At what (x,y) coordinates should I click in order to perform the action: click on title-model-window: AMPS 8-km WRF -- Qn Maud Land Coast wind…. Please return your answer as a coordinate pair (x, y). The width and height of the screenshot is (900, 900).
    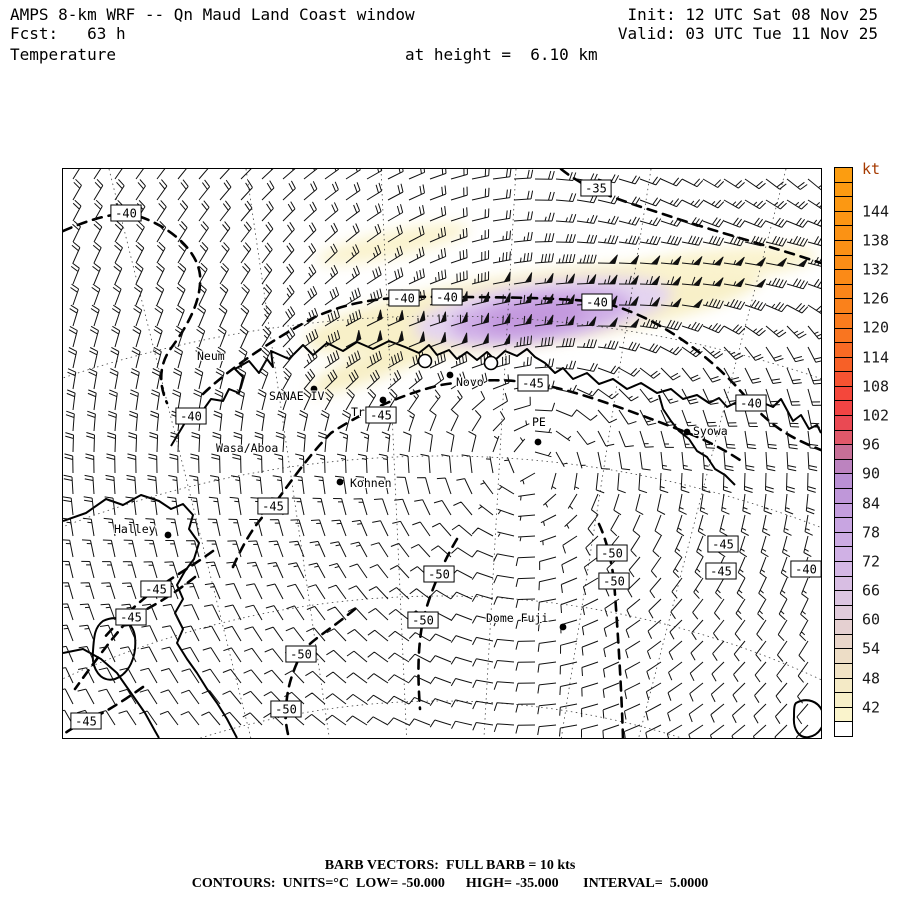
    Looking at the image, I should click on (212, 14).